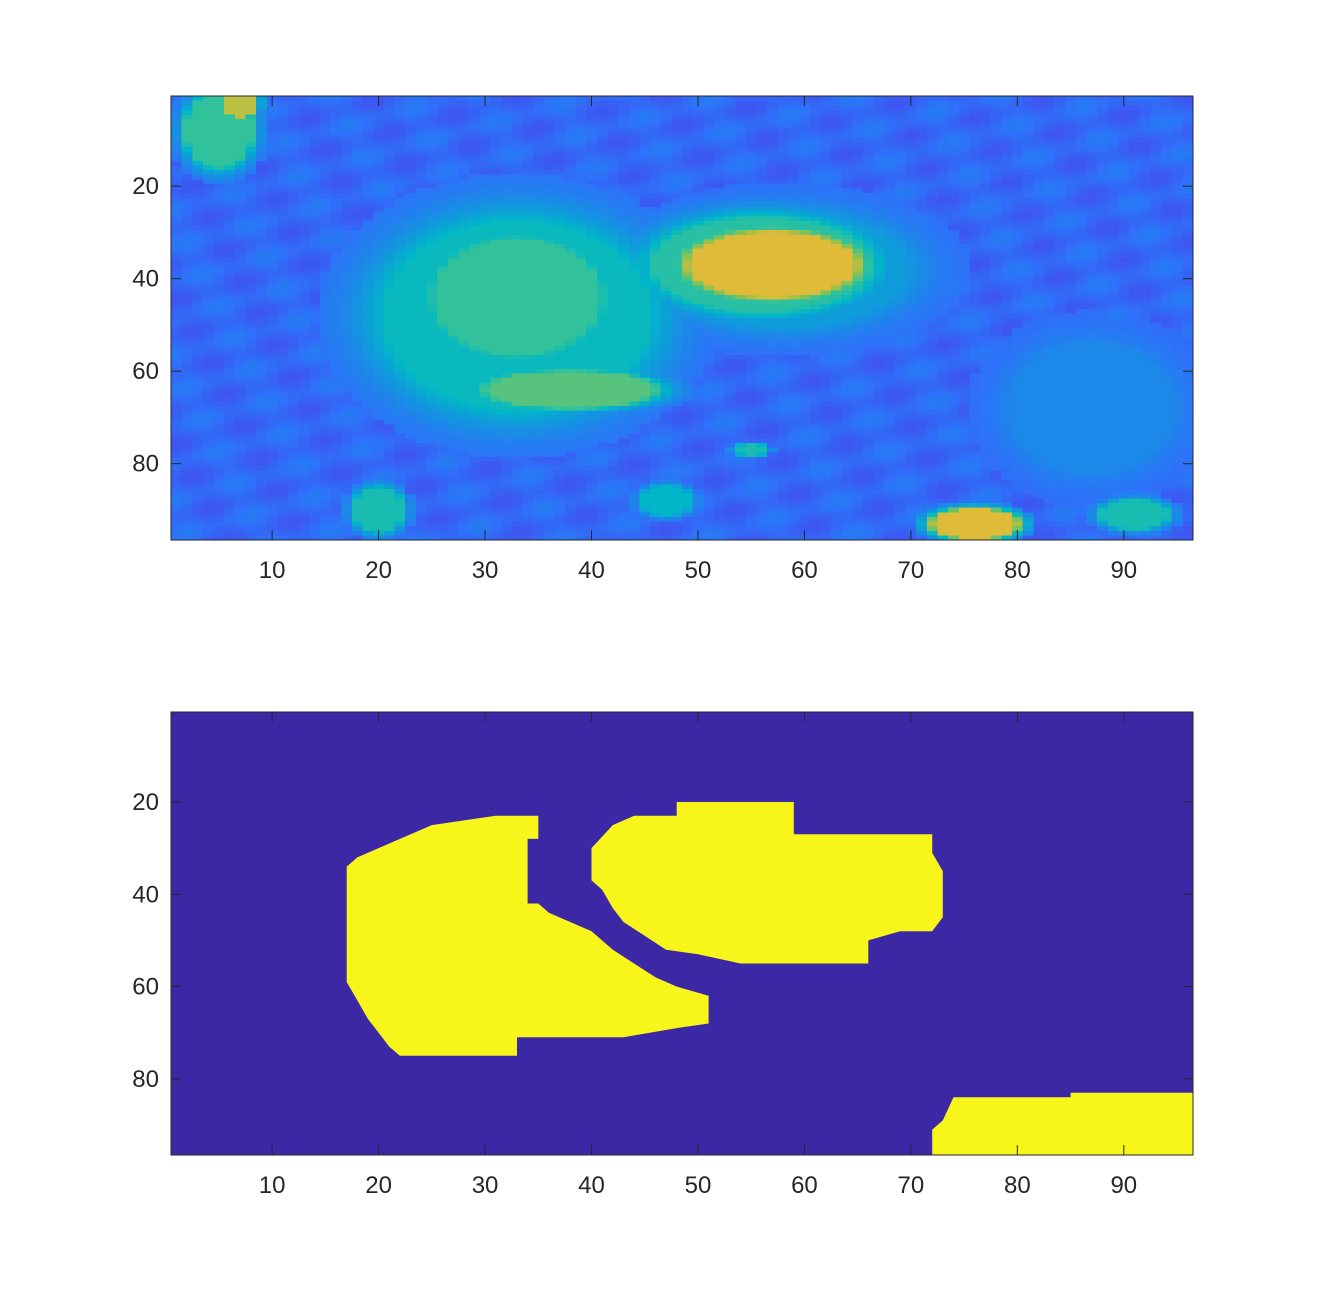 Image resolution: width=1319 pixels, height=1299 pixels. Describe the element at coordinates (698, 570) in the screenshot. I see `mri-x-tick-label: 50` at that location.